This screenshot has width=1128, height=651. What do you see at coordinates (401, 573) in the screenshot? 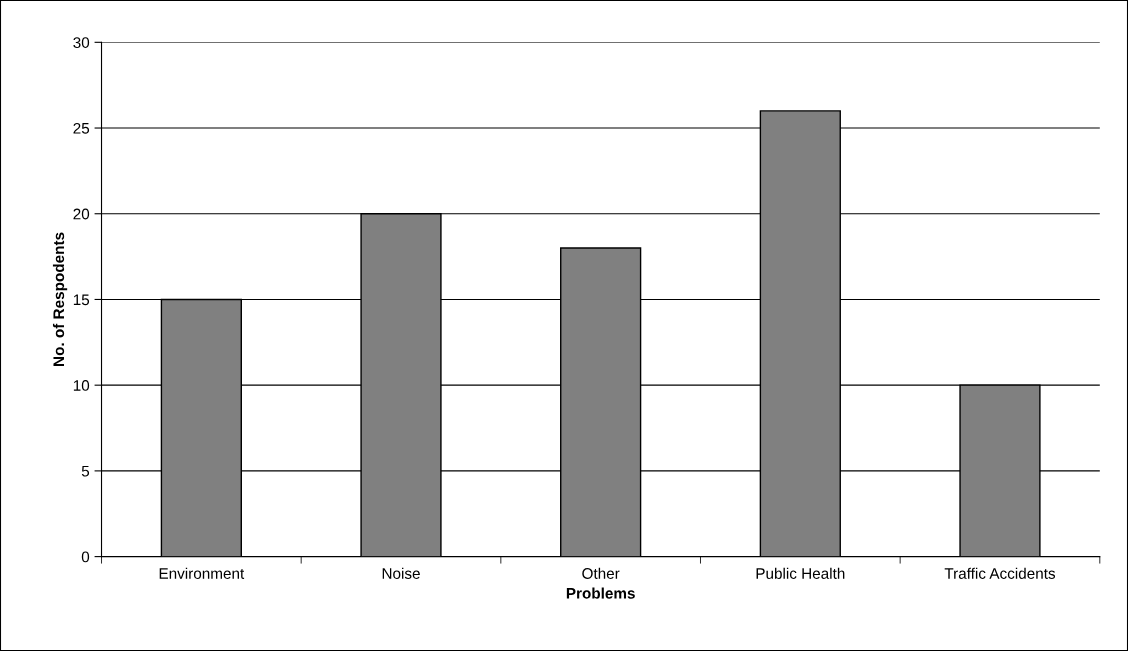
I see `x-tick-label: Noise` at bounding box center [401, 573].